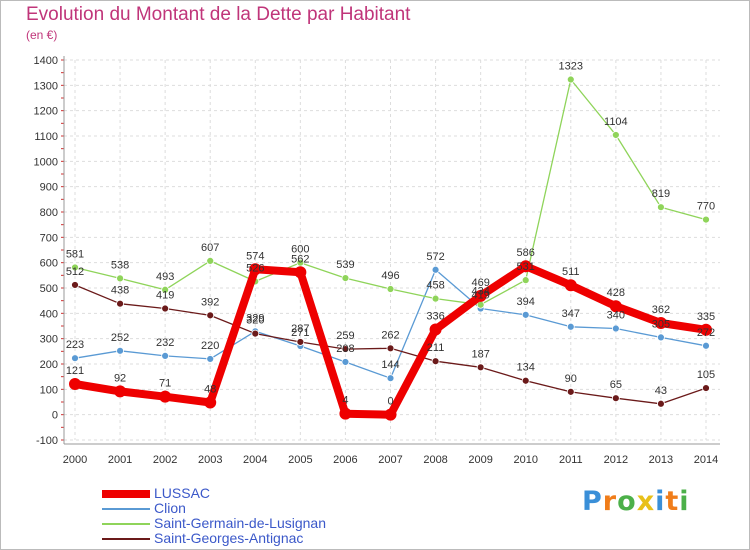 This screenshot has height=550, width=750. I want to click on data-label-clion: 271, so click(300, 333).